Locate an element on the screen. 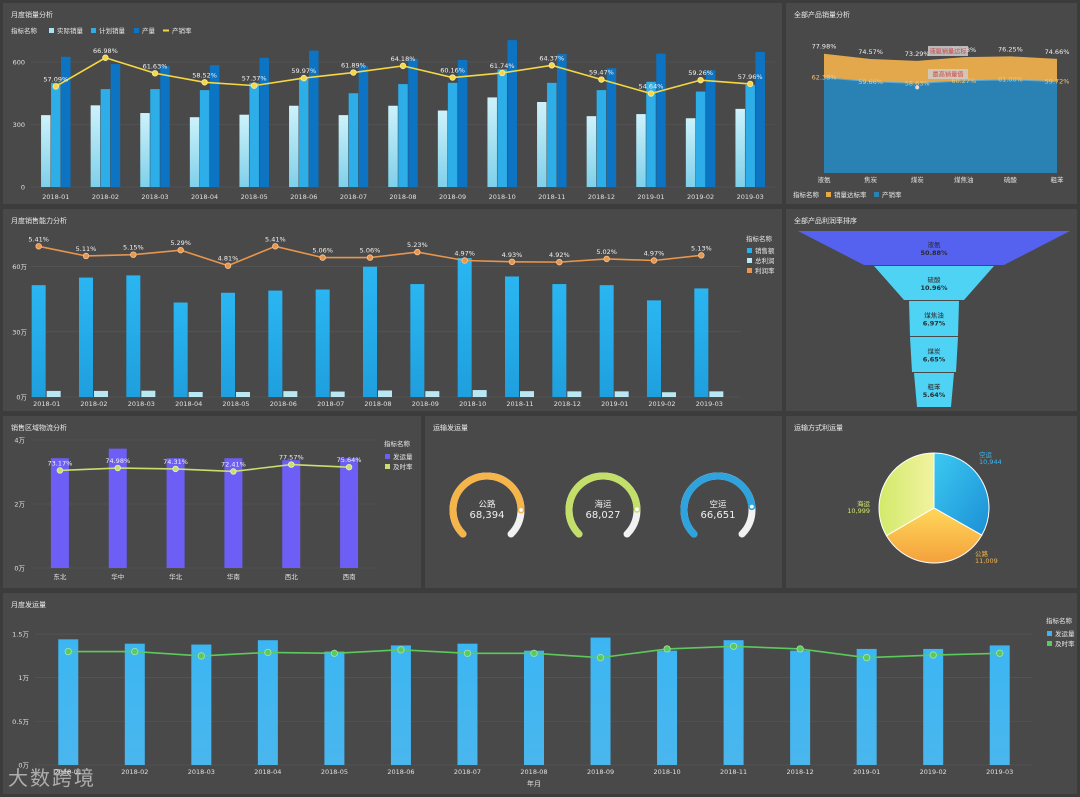 The height and width of the screenshot is (797, 1080). profit-rate-label: 5.29% is located at coordinates (180, 243).